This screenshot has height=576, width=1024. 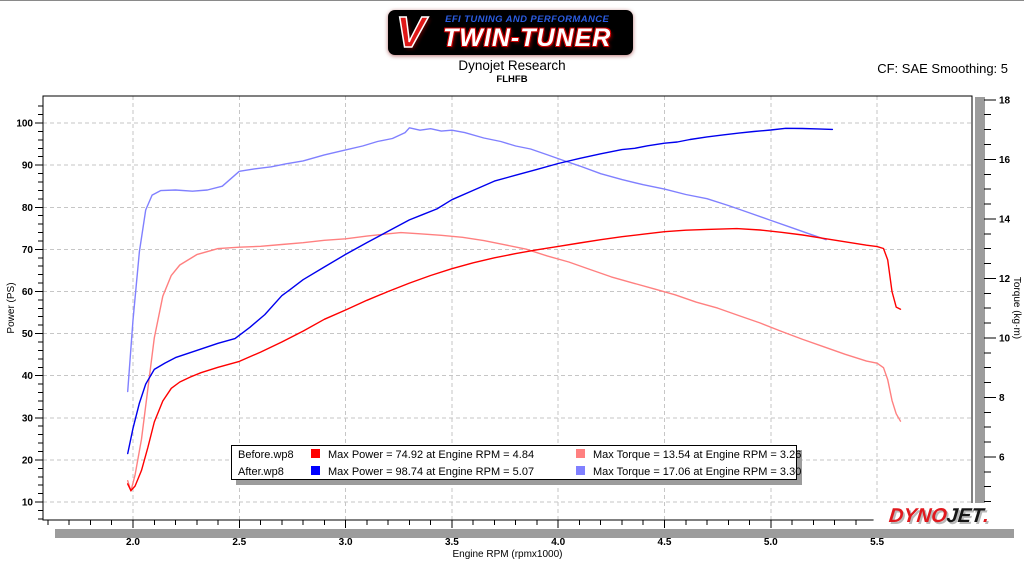 I want to click on svg-text: 3.5, so click(x=452, y=542).